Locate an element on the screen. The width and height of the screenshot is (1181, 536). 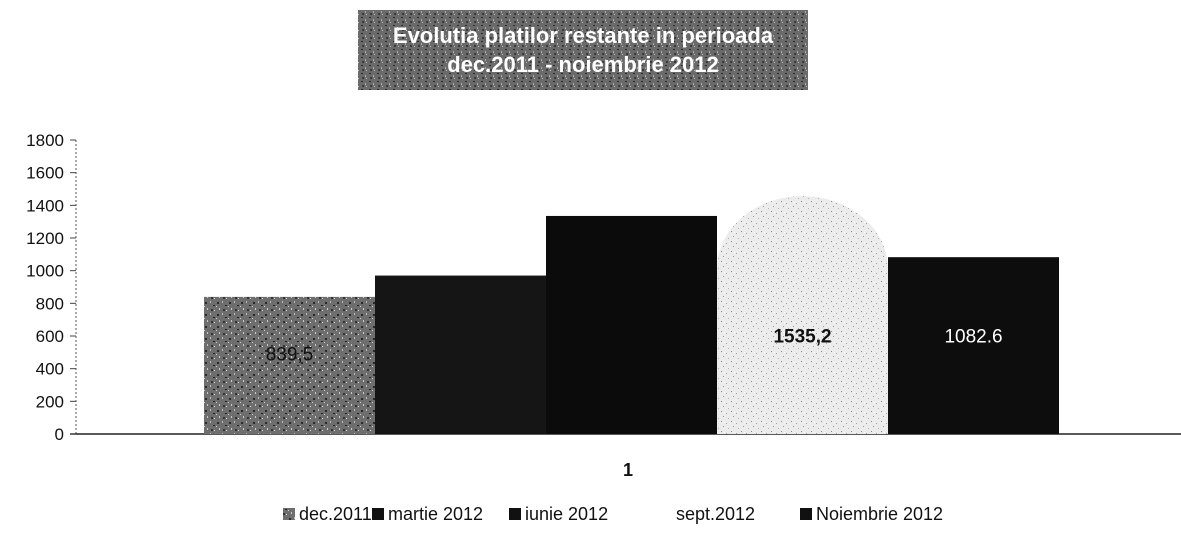
y-tick-label: 1000 is located at coordinates (45, 271).